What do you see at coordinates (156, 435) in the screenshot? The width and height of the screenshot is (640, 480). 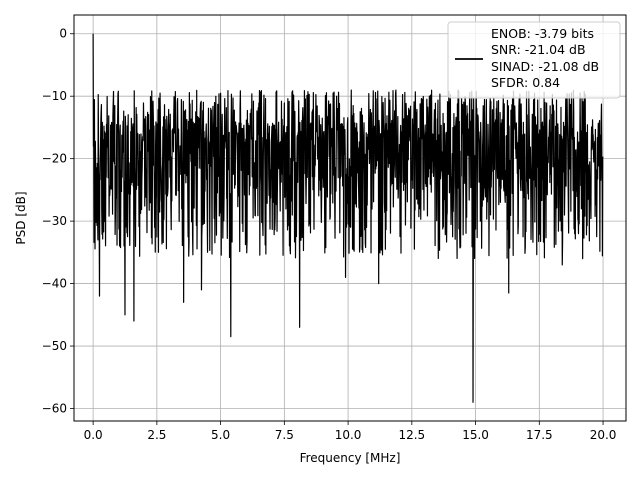 I see `x-tick-label: 2.5` at bounding box center [156, 435].